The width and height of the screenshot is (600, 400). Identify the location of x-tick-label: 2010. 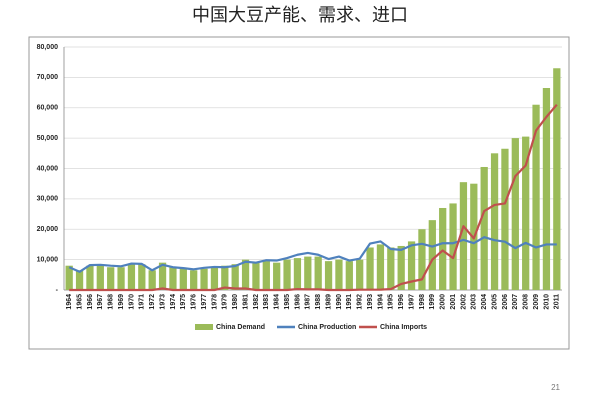
(546, 302).